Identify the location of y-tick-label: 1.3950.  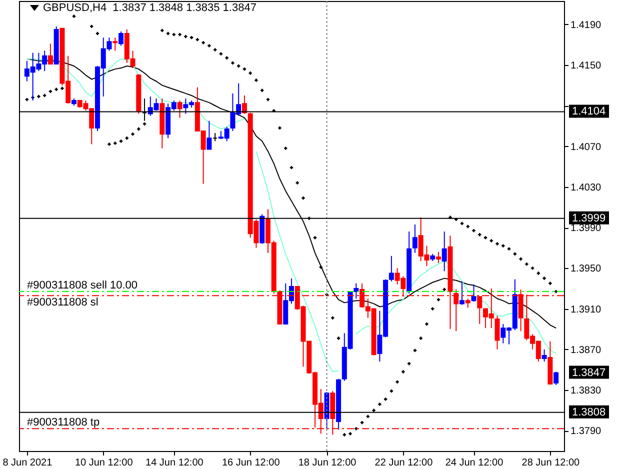
(586, 269).